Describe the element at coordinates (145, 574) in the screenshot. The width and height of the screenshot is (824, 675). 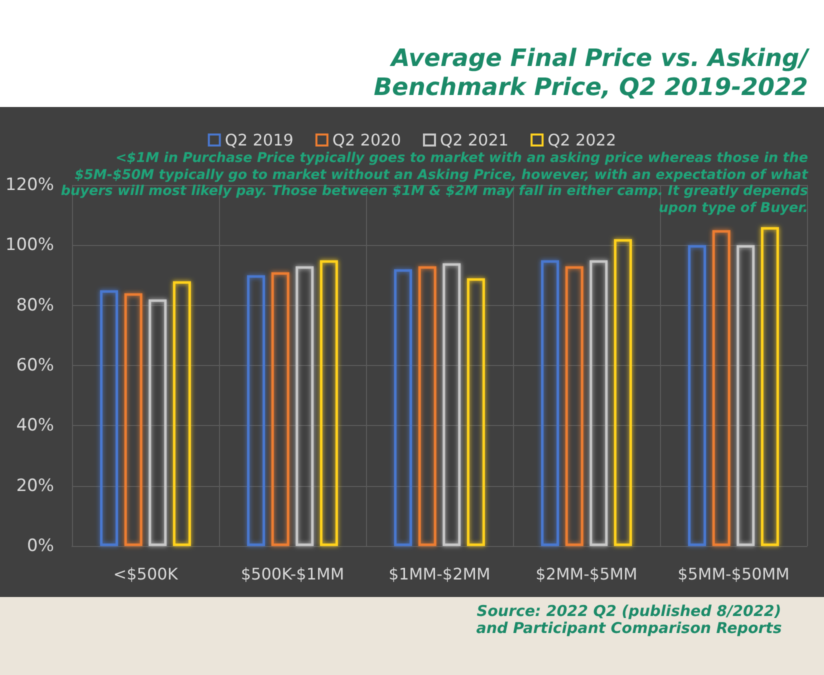
I see `x-tick-label: <$500K` at that location.